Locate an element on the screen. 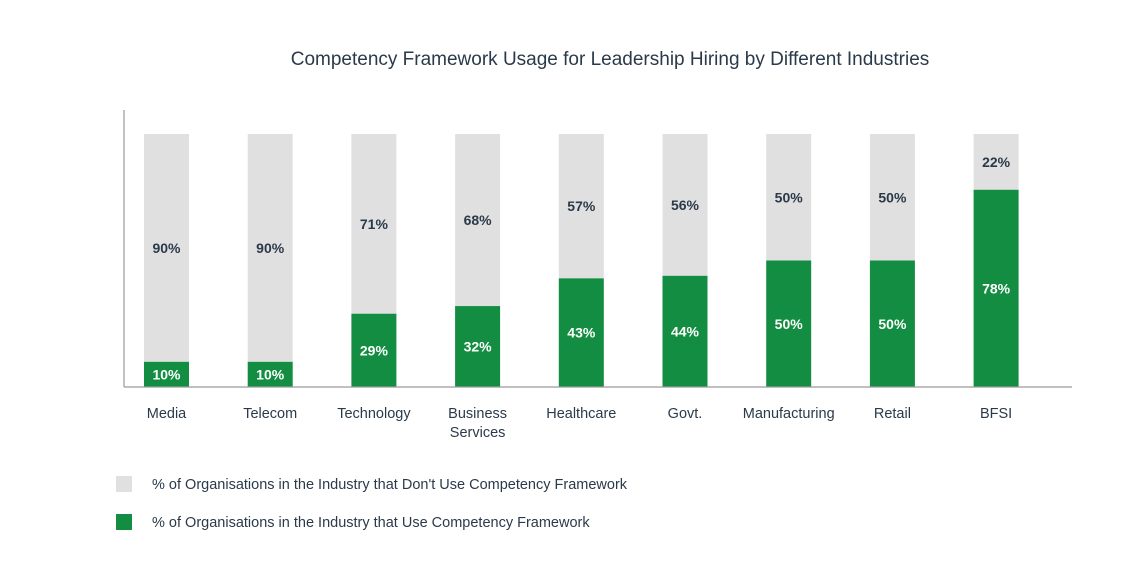 This screenshot has height=582, width=1137. bar-manufacturing-dont-use is located at coordinates (789, 197).